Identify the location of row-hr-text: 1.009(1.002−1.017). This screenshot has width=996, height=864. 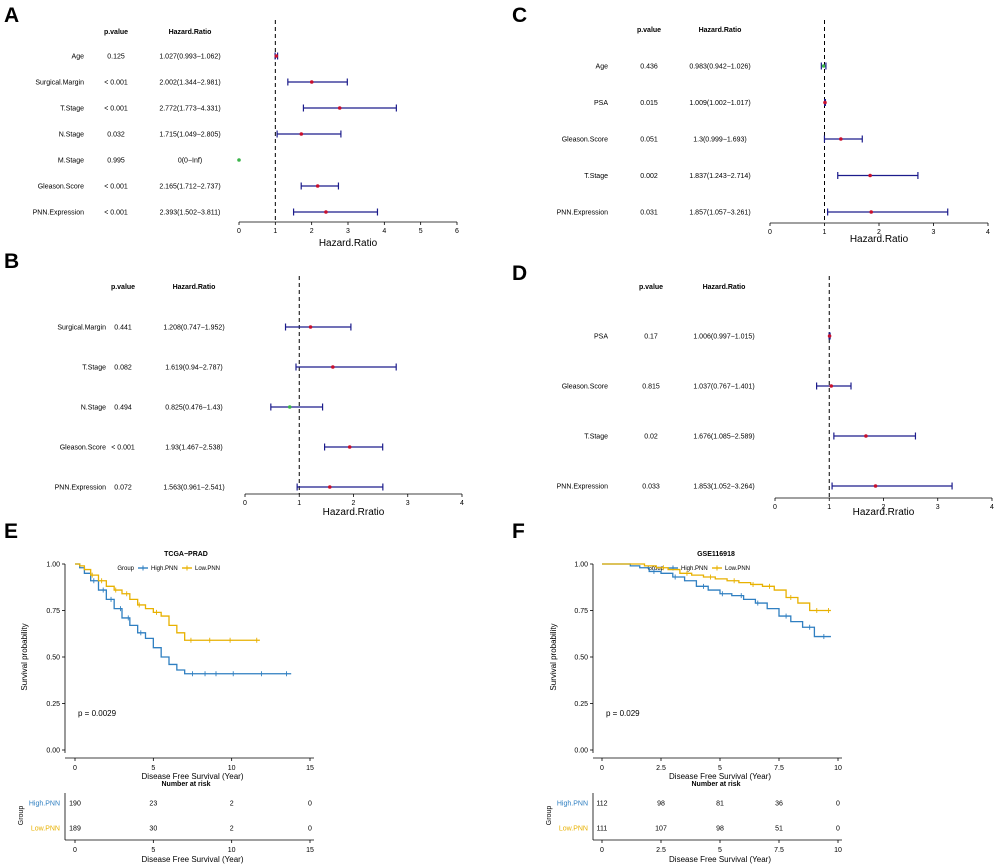
(719, 103).